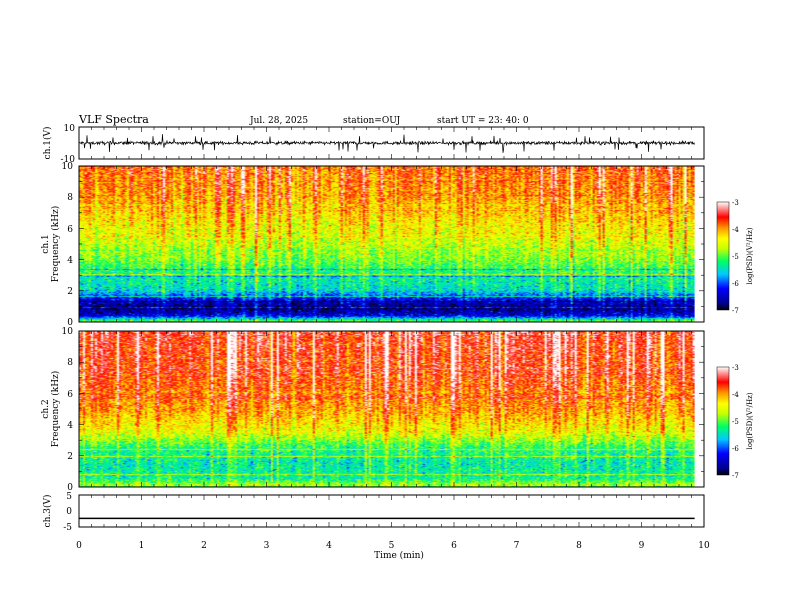 This screenshot has height=612, width=792. Describe the element at coordinates (70, 292) in the screenshot. I see `ch1-spec-ytick-2: 2` at that location.